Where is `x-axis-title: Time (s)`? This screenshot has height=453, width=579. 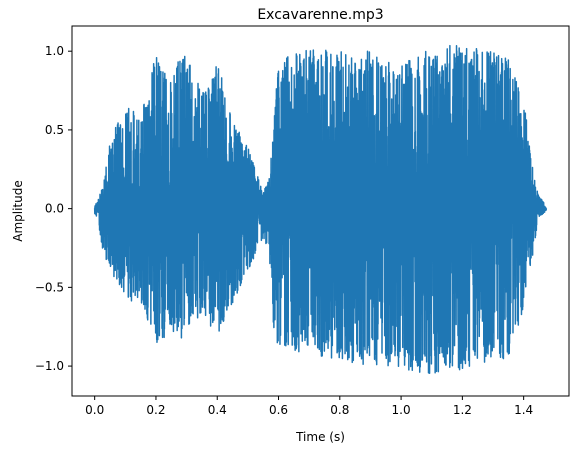
x-axis-title: Time (s) is located at coordinates (320, 437).